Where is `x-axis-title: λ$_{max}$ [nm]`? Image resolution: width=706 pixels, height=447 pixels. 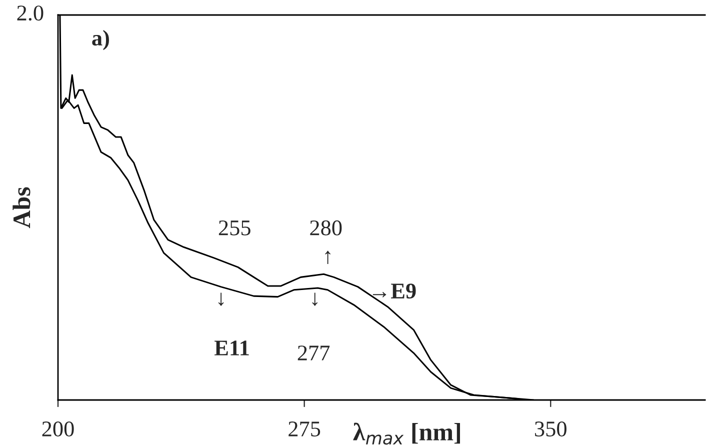 x-axis-title: λ$_{max}$ [nm] is located at coordinates (406, 433).